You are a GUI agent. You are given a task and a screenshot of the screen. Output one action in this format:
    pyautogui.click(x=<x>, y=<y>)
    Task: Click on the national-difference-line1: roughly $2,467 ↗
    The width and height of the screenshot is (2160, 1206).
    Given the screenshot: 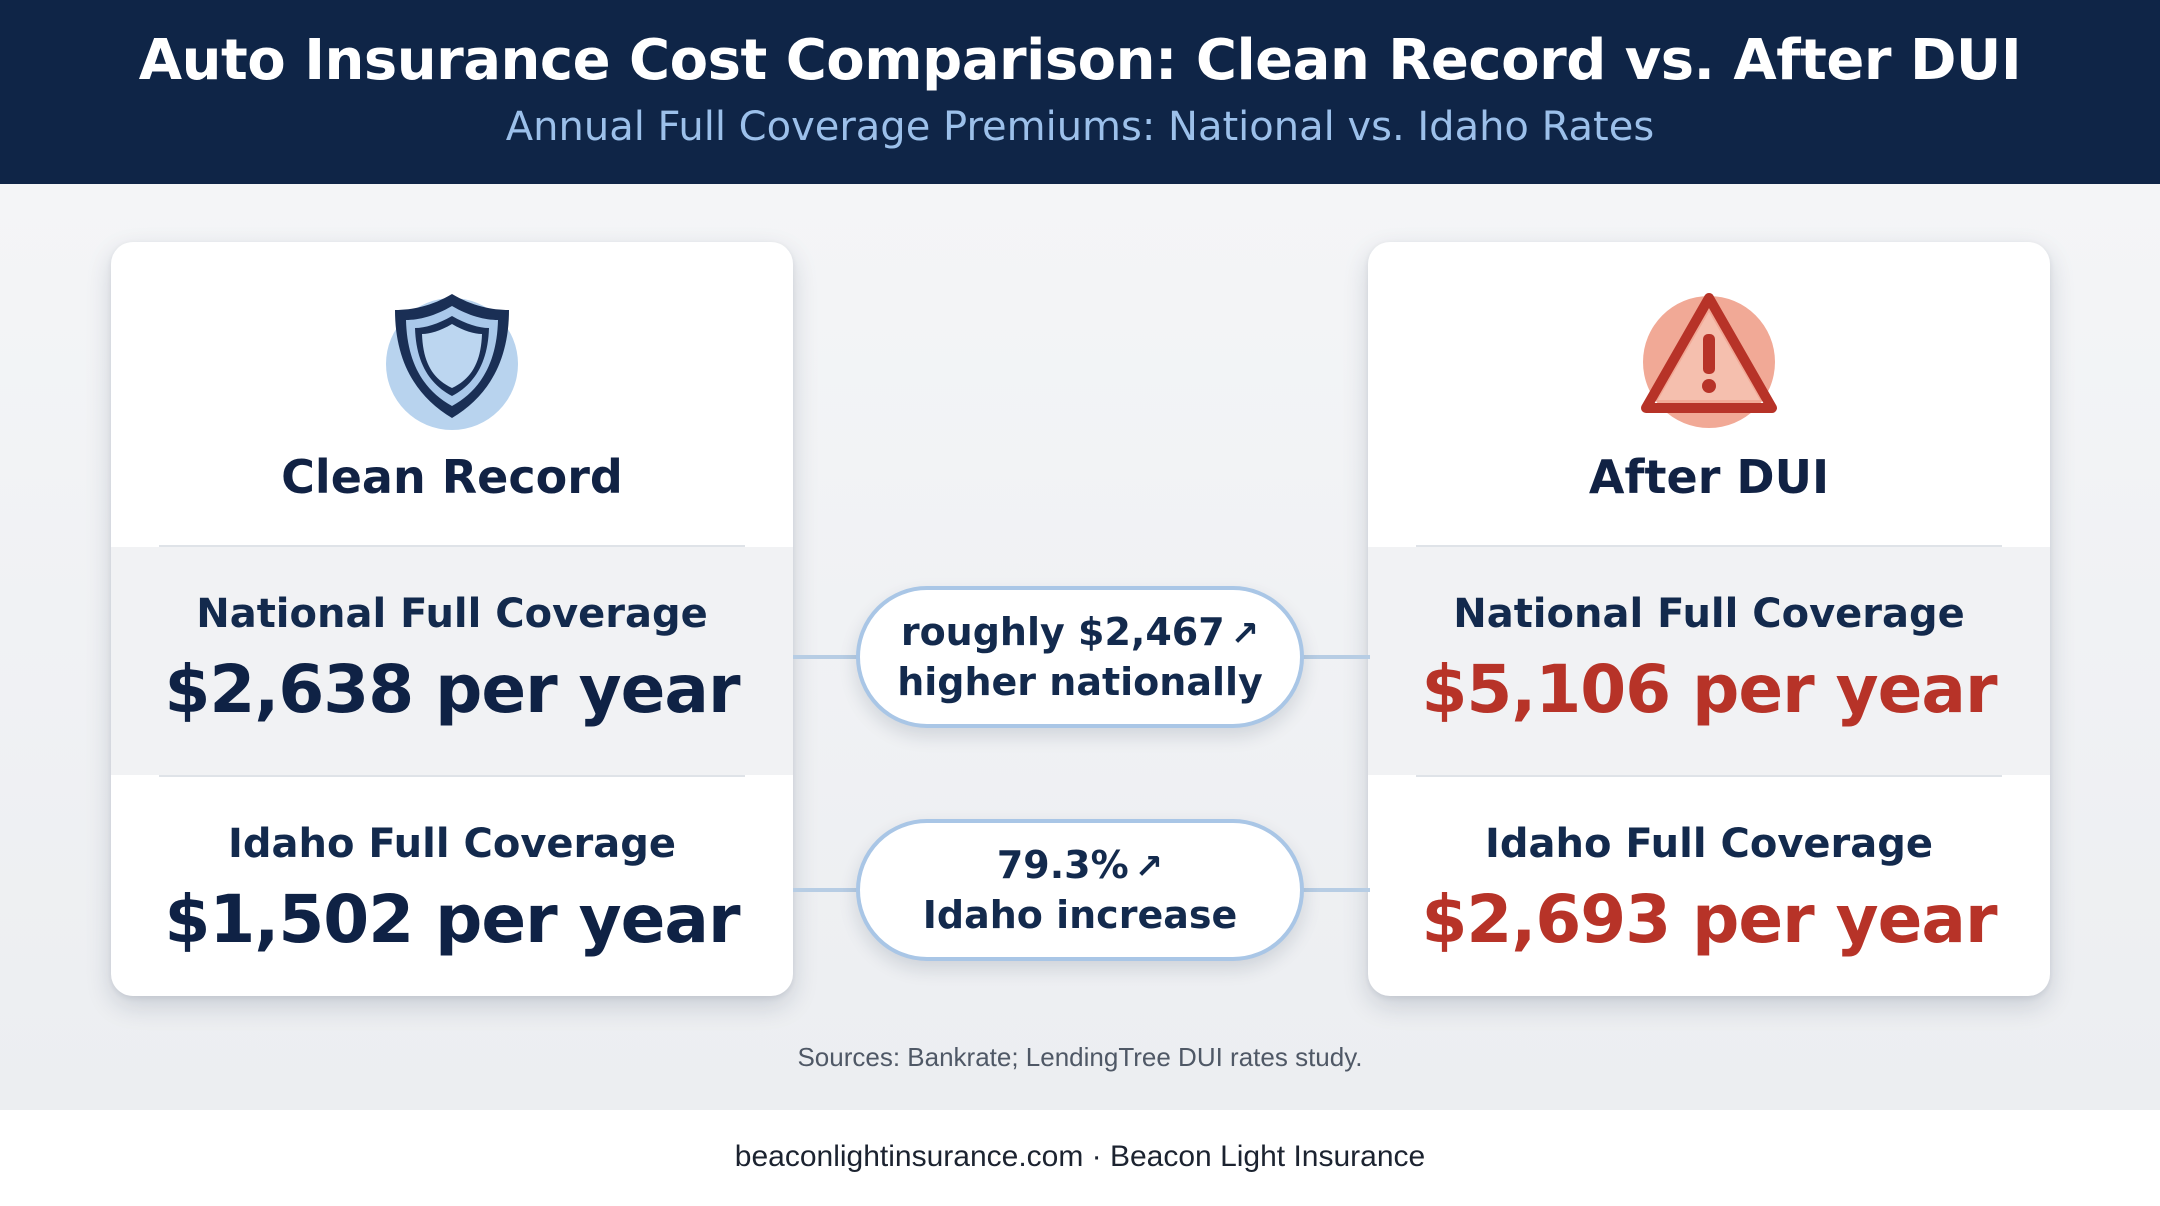 What is the action you would take?
    pyautogui.click(x=1080, y=633)
    